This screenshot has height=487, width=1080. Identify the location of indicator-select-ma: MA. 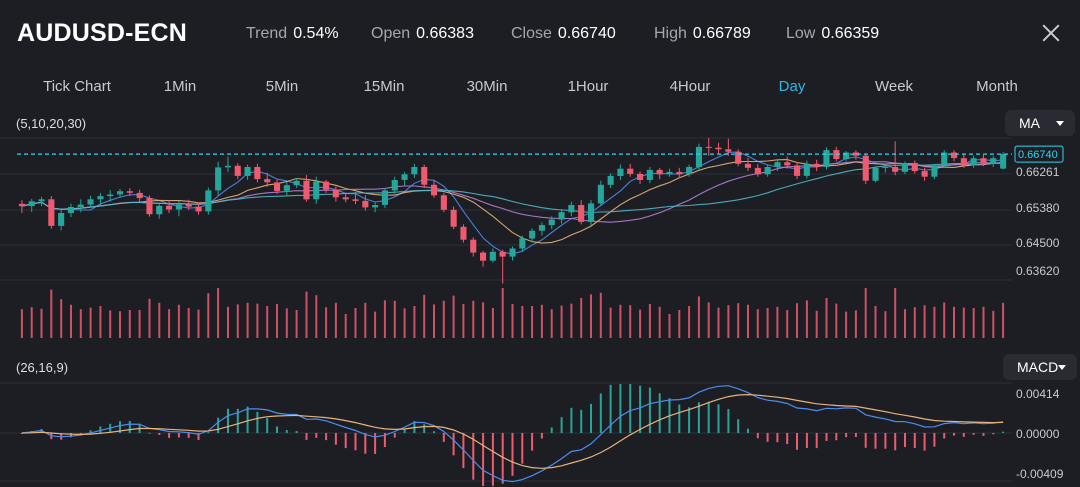
(1040, 123).